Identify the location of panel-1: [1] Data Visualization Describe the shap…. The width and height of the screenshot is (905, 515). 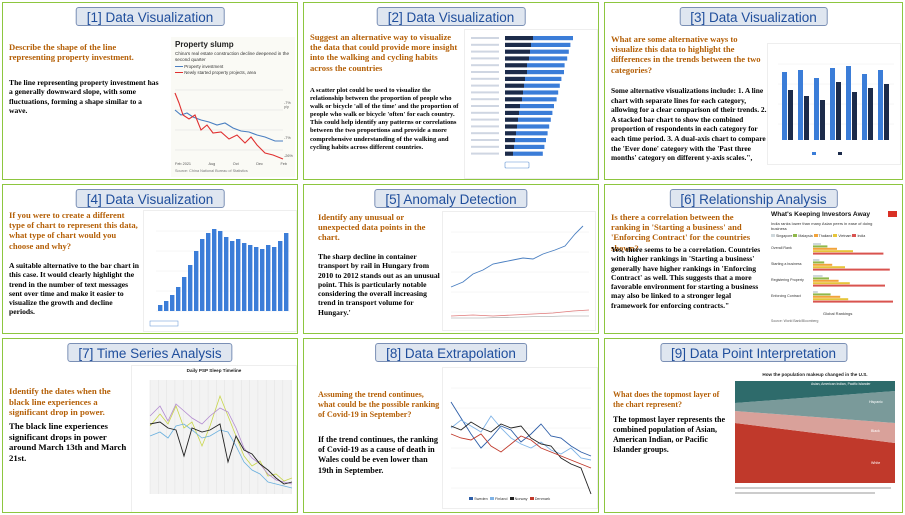
(150, 91).